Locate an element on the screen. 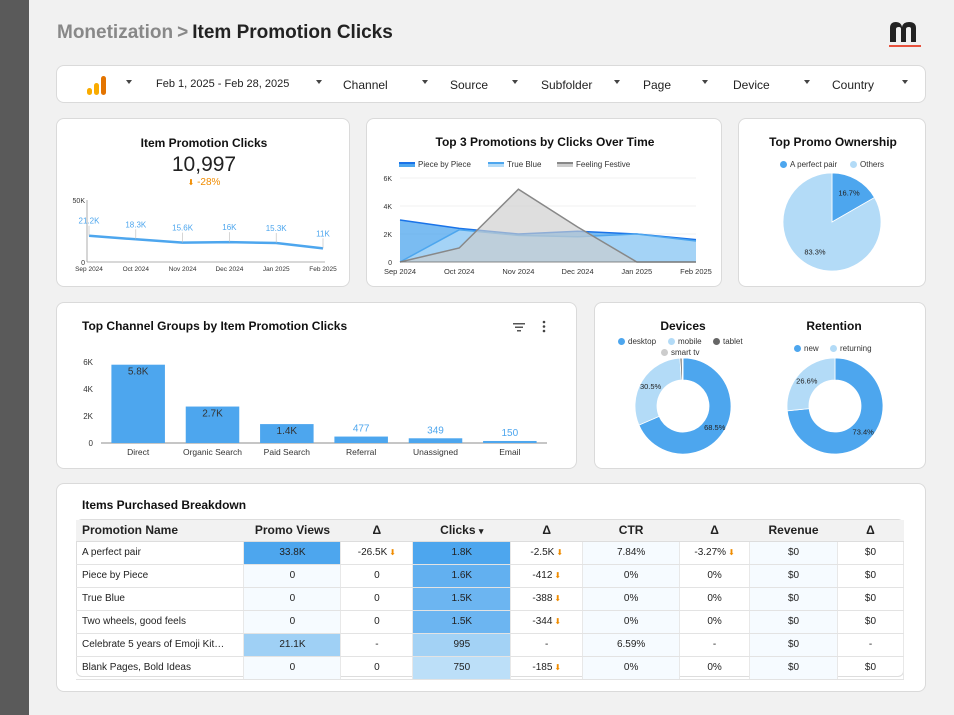  legend-piece-by-piece: Piece by Piece is located at coordinates (435, 164).